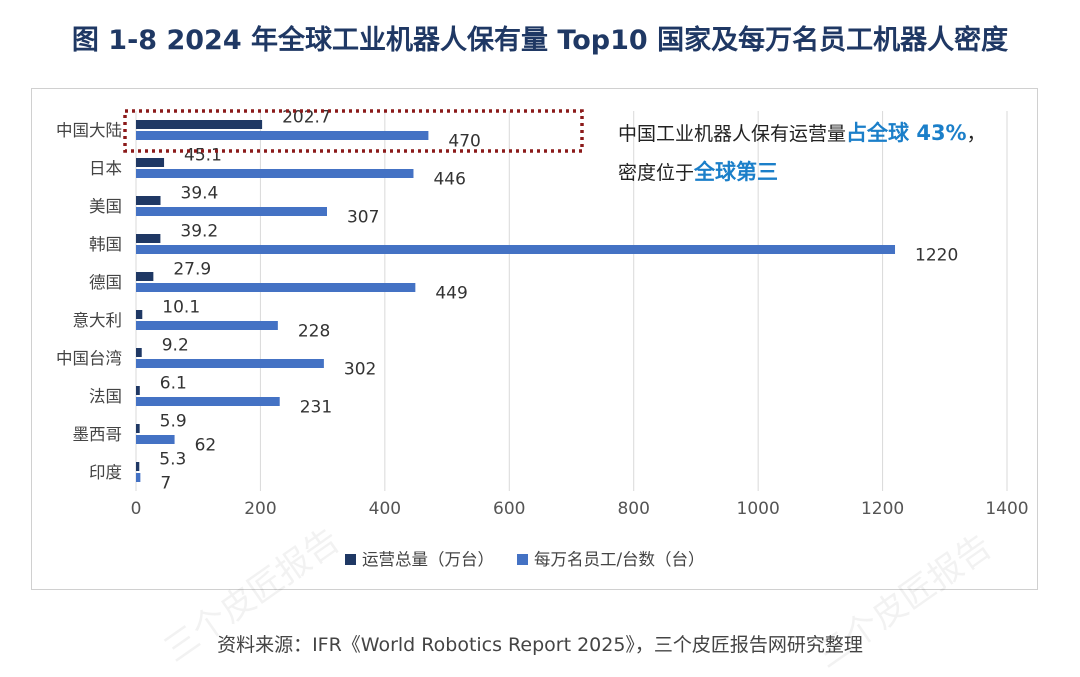 The width and height of the screenshot is (1080, 677). I want to click on x-tick-label: 600, so click(509, 509).